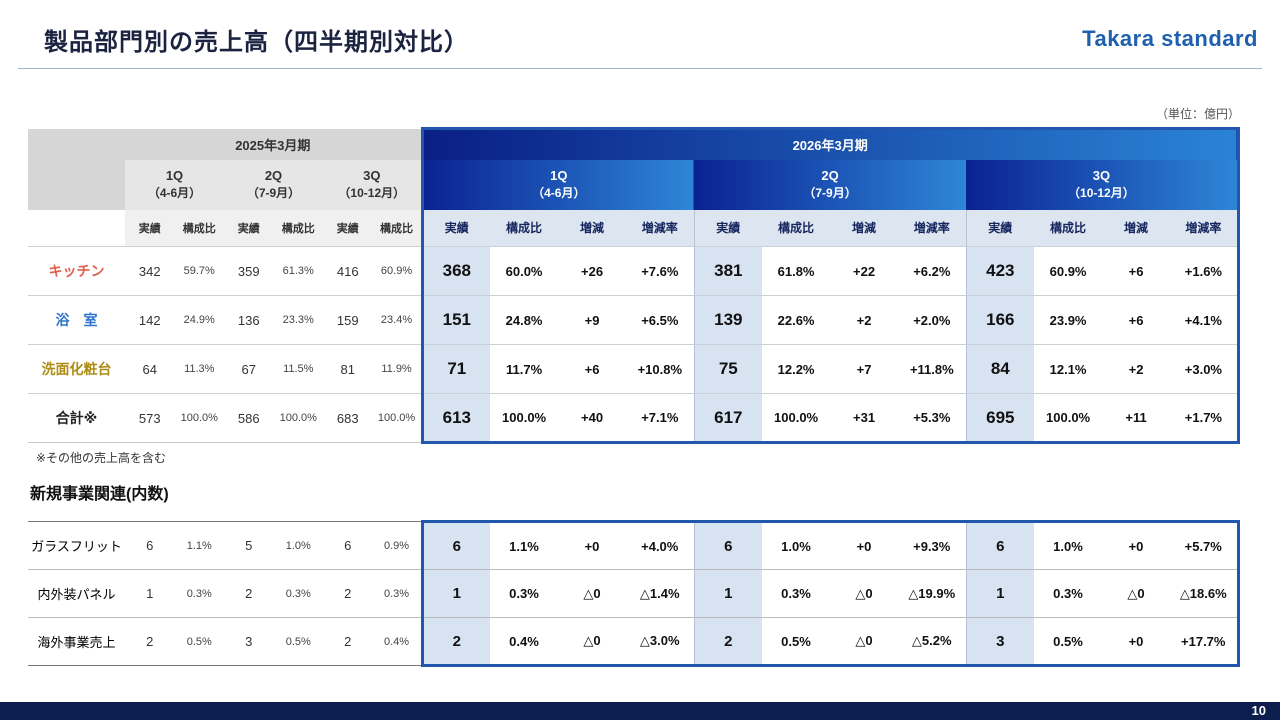 The width and height of the screenshot is (1280, 720). Describe the element at coordinates (728, 369) in the screenshot. I see `cell-curr: 75` at that location.